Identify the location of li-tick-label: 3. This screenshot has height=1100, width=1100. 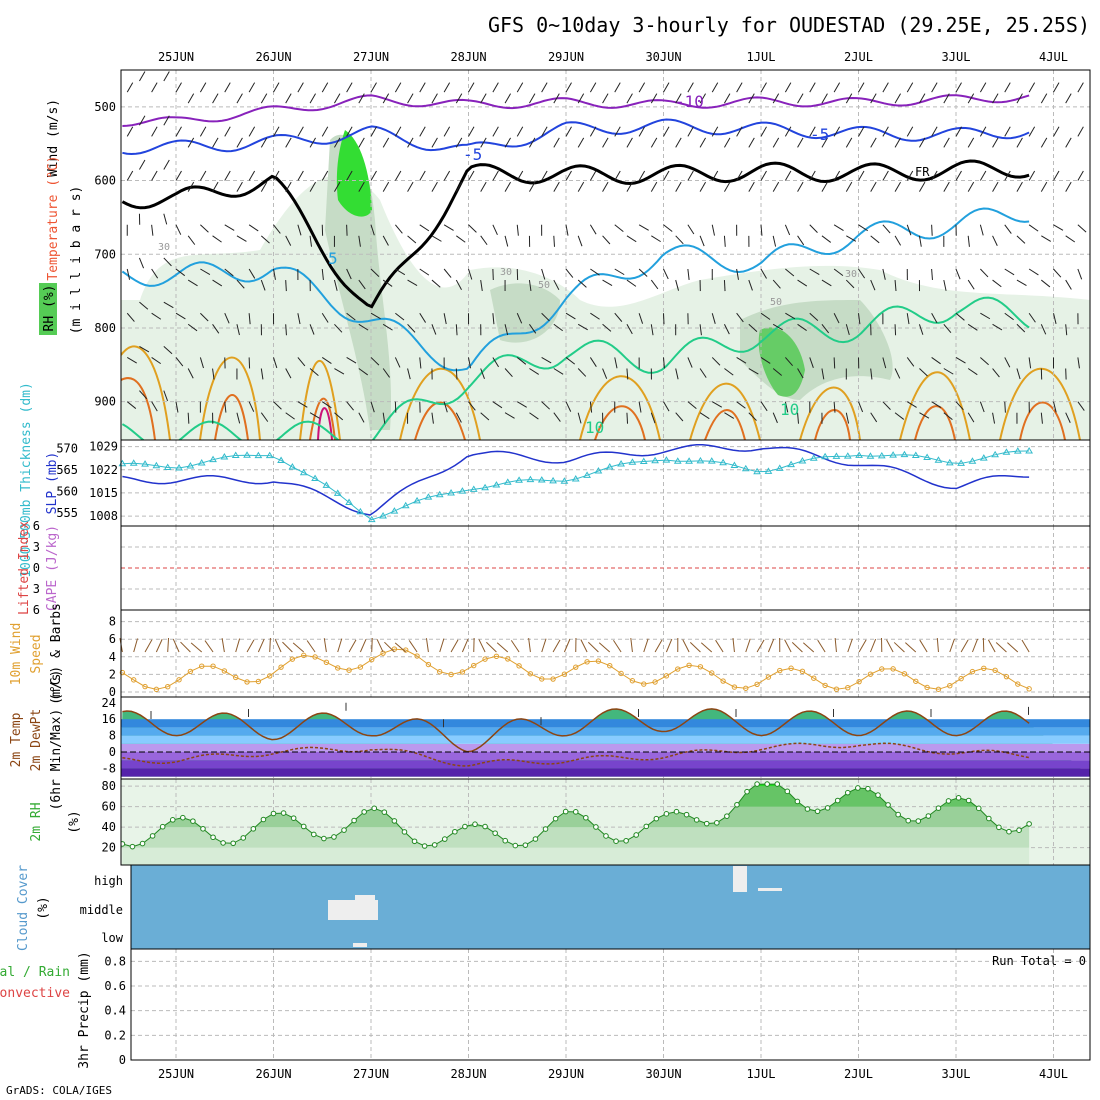
(36, 547).